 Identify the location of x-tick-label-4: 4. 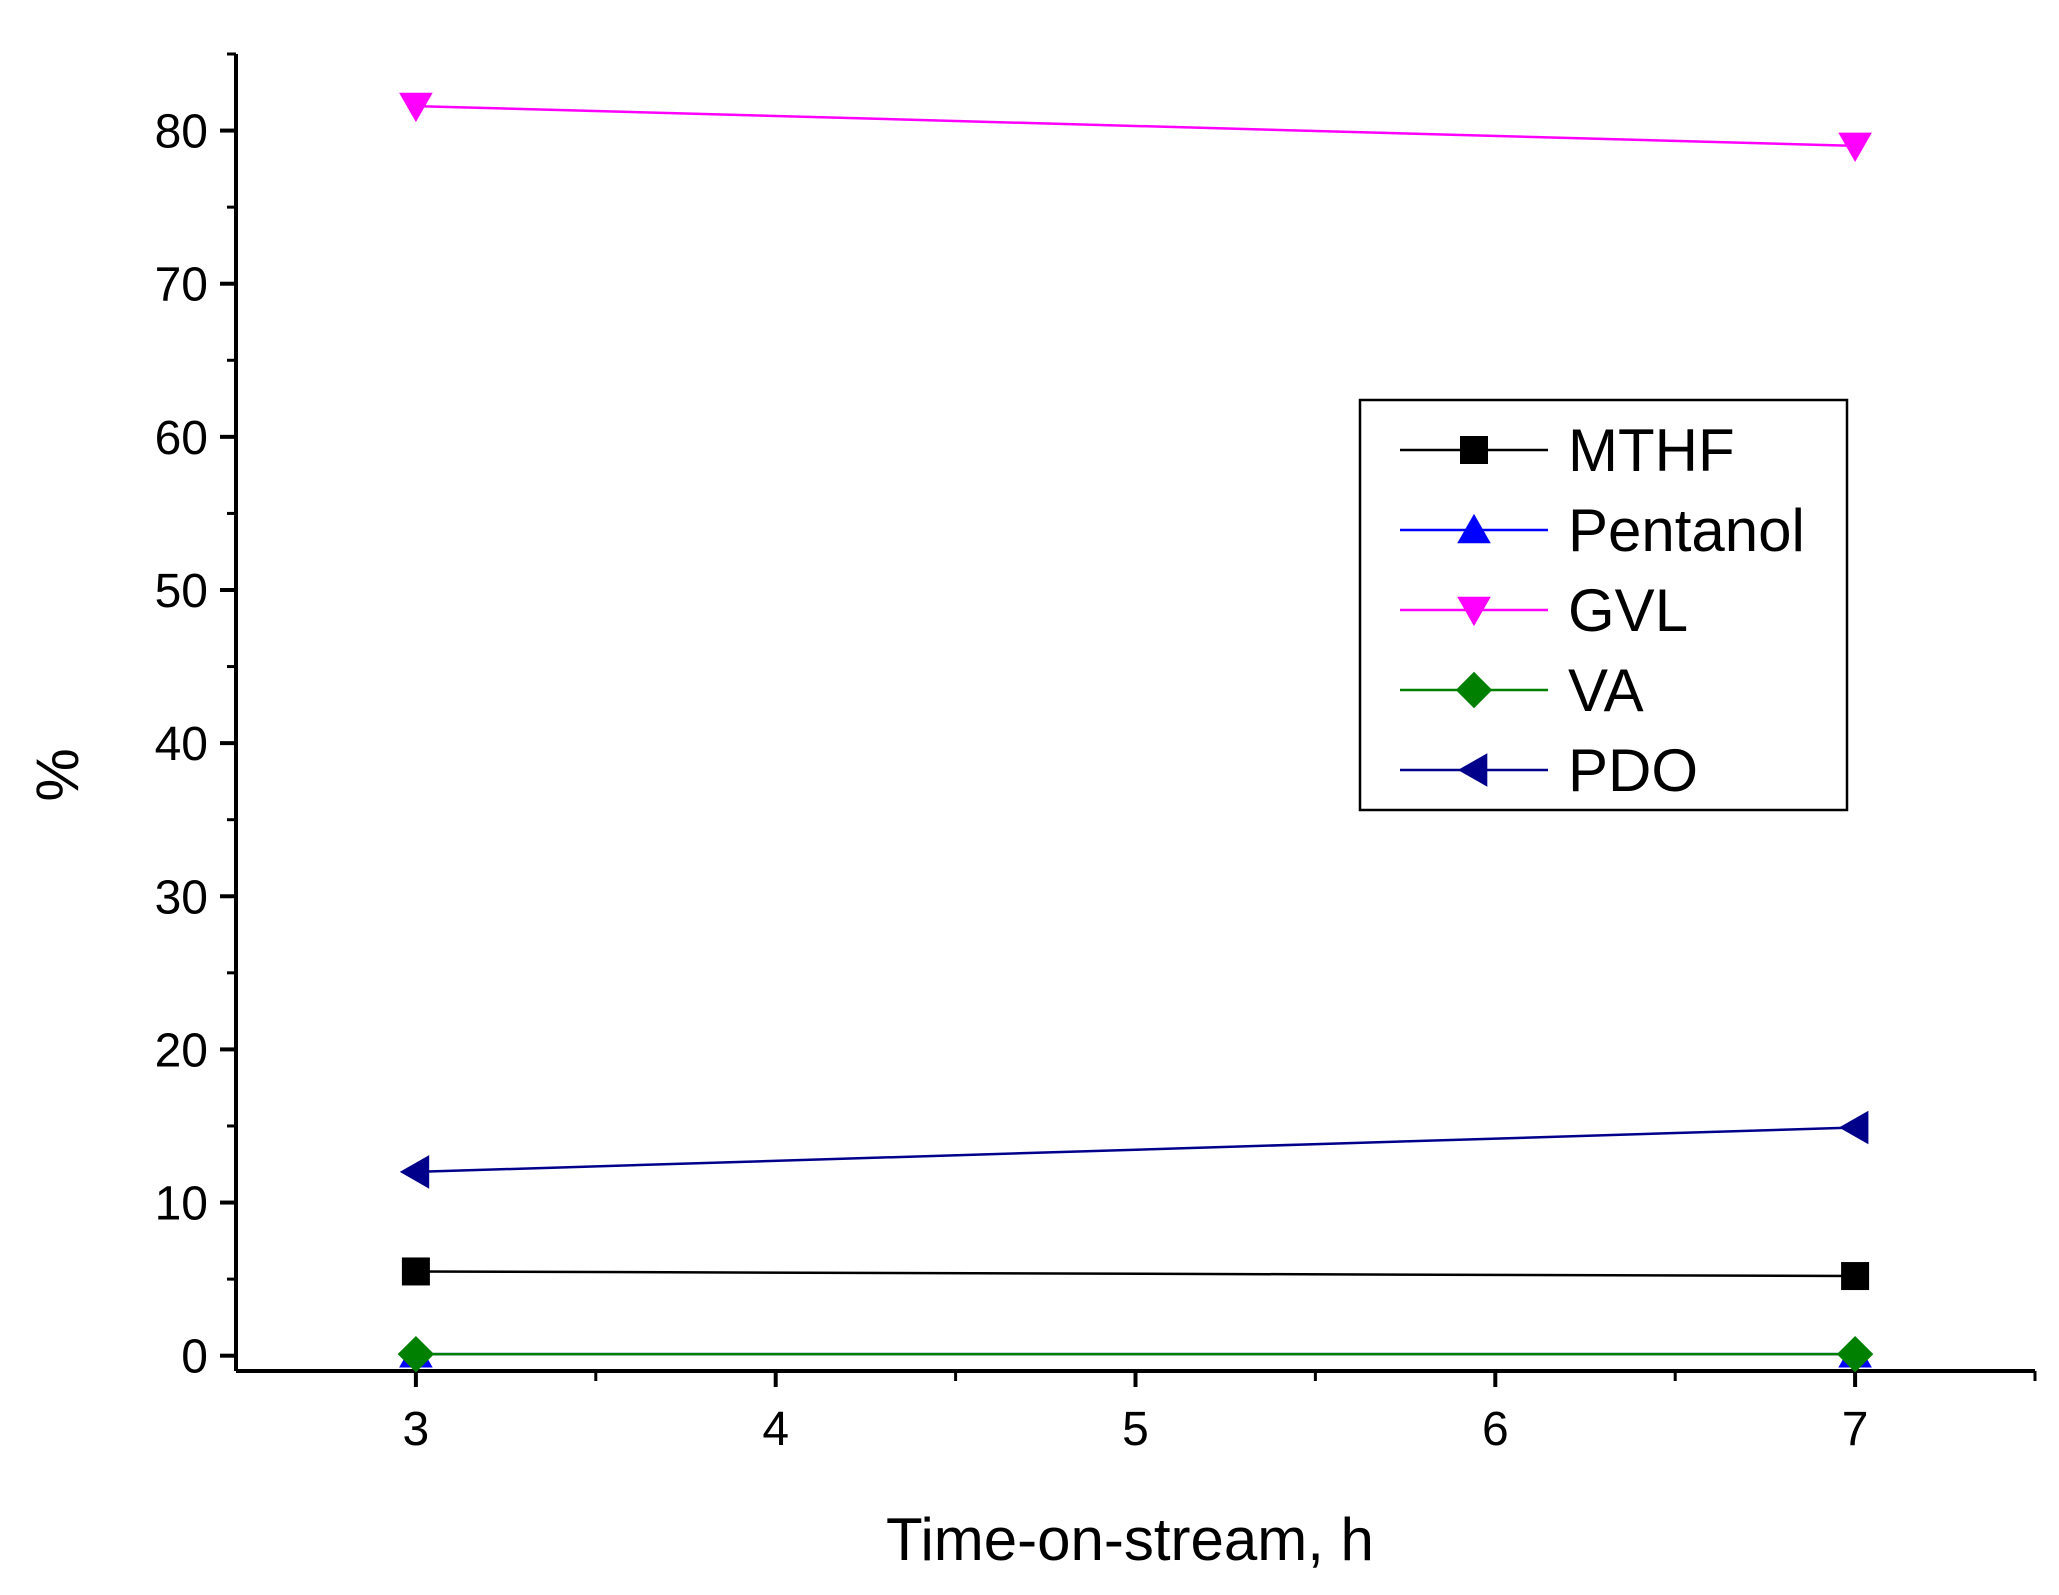
(775, 1429).